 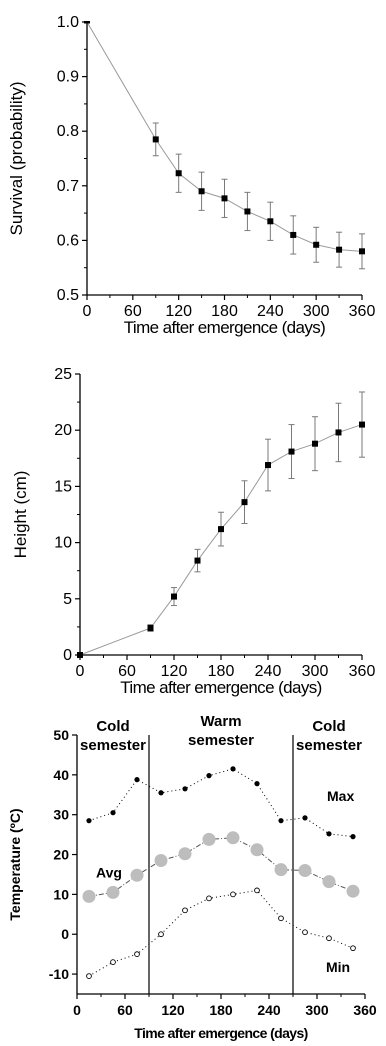 What do you see at coordinates (67, 599) in the screenshot?
I see `y-tick-label: 5` at bounding box center [67, 599].